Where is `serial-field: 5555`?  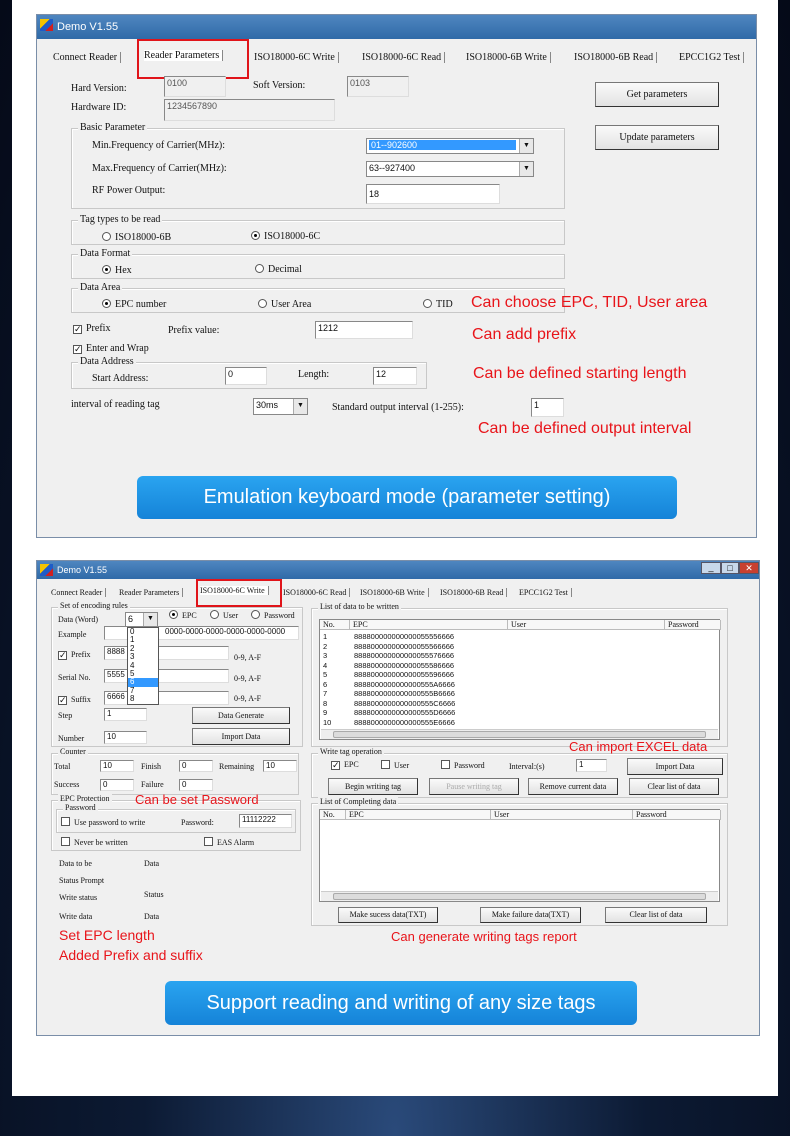
serial-field: 5555 is located at coordinates (166, 676).